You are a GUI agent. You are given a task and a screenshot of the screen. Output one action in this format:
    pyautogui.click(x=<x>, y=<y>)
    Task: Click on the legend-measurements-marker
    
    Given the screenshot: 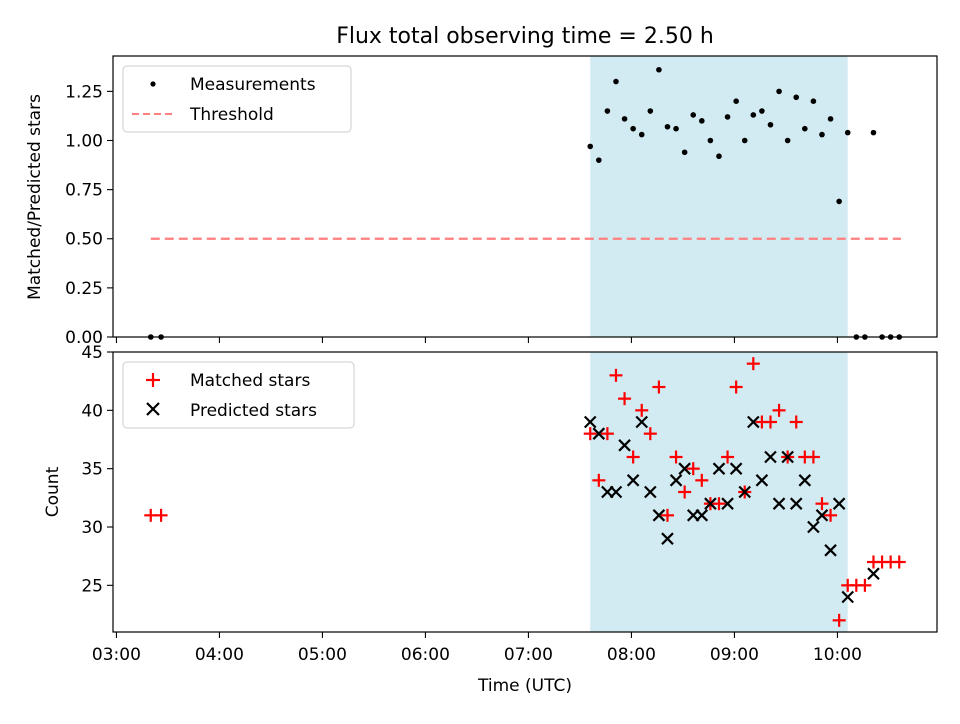 What is the action you would take?
    pyautogui.click(x=153, y=84)
    